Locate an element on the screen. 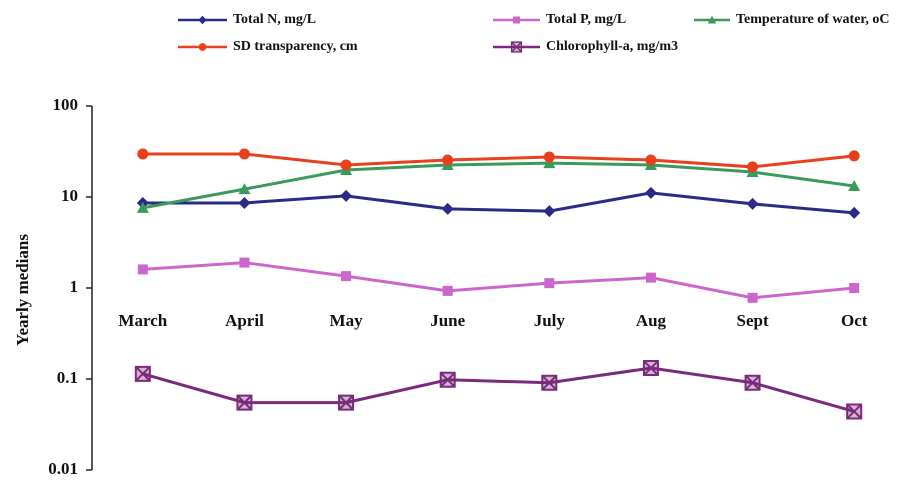 This screenshot has height=480, width=911. legend-label: Chlorophyll-a, mg/m3 is located at coordinates (612, 46).